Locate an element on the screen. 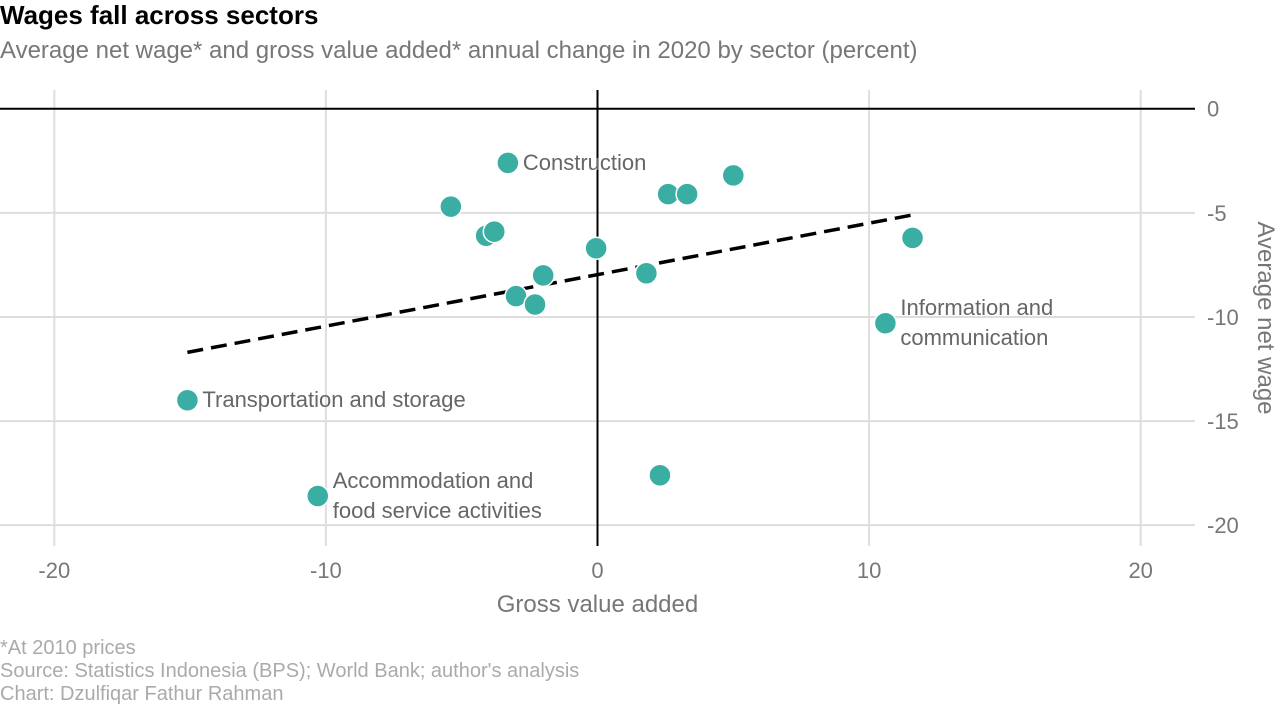  y-tick-label: -20 is located at coordinates (1223, 525).